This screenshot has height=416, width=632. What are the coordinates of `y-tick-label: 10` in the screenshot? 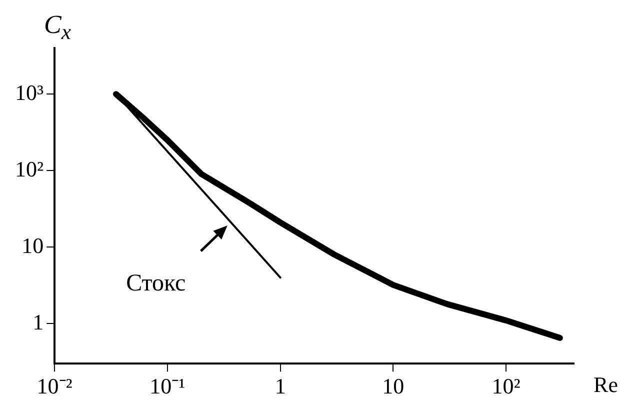 It's located at (33, 245).